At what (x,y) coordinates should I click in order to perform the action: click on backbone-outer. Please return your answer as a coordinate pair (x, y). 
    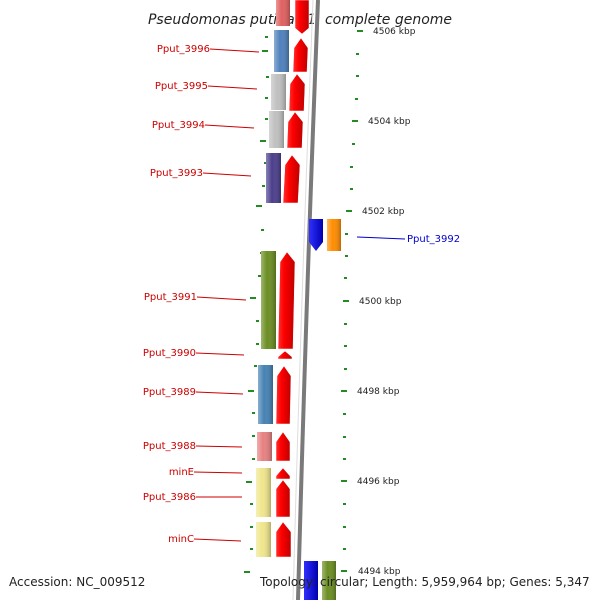
    Looking at the image, I should click on (308, 300).